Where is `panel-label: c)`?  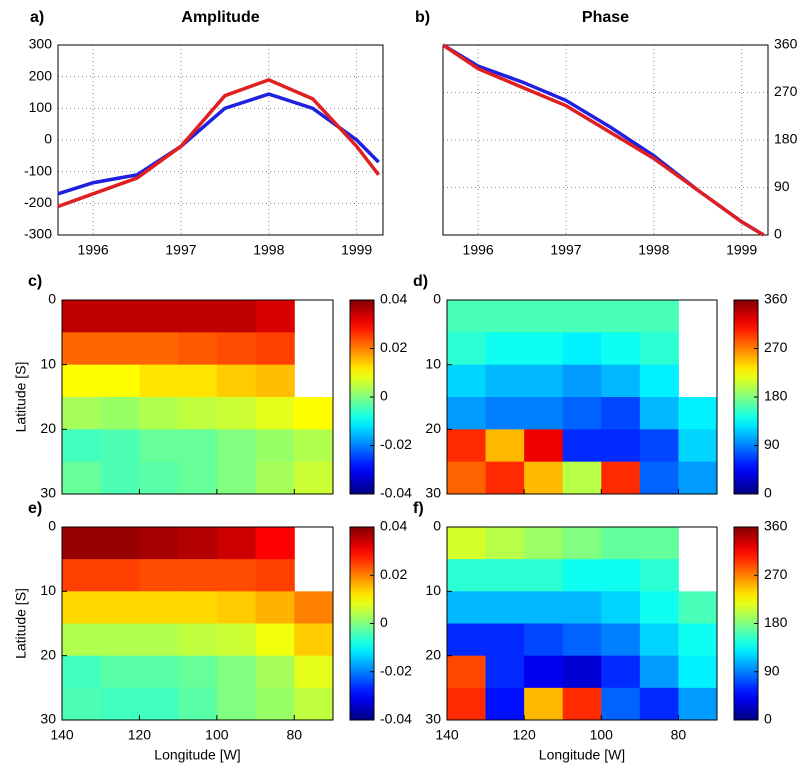 panel-label: c) is located at coordinates (35, 281).